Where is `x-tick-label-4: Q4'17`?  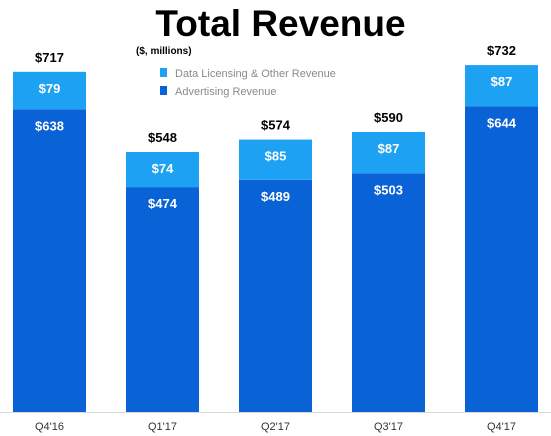 x-tick-label-4: Q4'17 is located at coordinates (501, 427).